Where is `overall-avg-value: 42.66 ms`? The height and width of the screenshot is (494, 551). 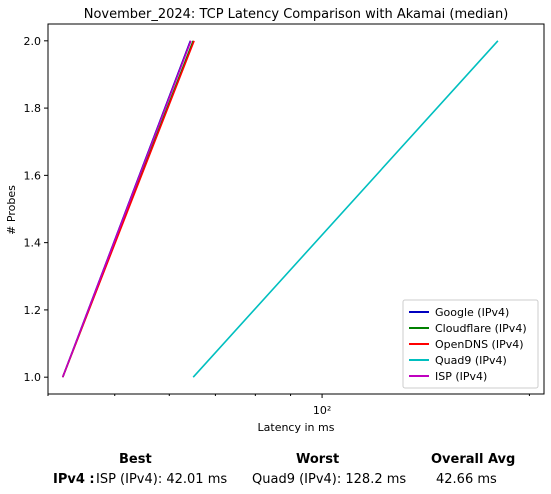 overall-avg-value: 42.66 ms is located at coordinates (466, 479).